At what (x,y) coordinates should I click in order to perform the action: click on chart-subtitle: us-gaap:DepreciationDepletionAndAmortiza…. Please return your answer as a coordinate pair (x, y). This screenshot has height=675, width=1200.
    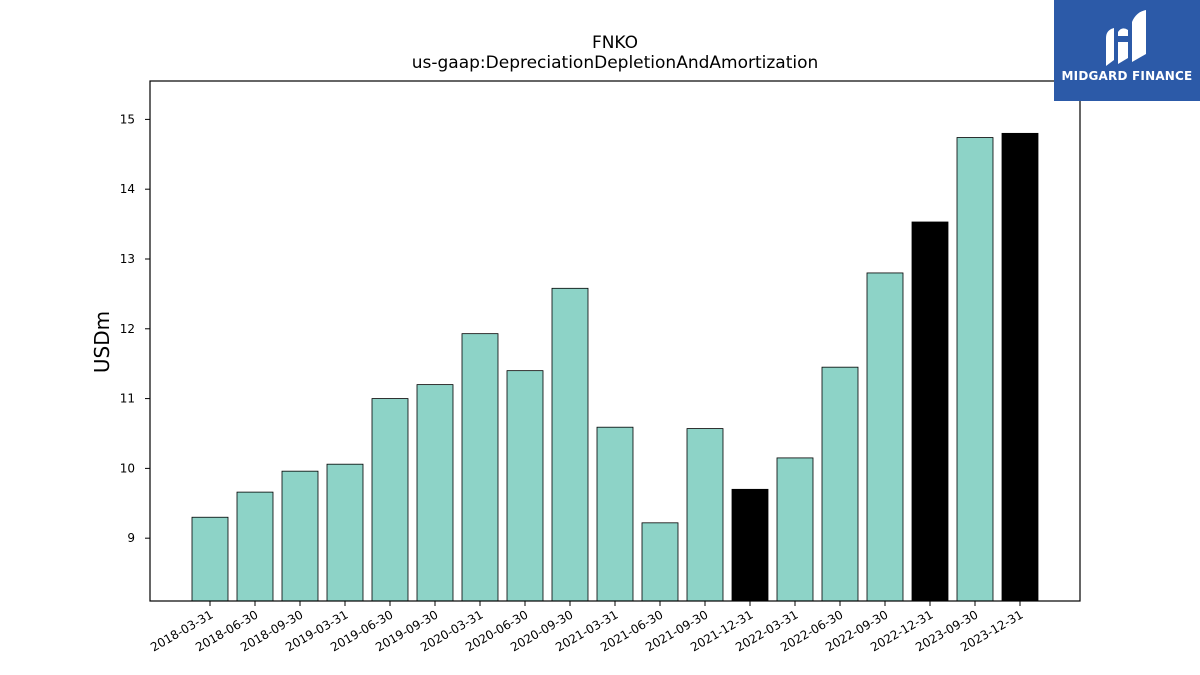
    Looking at the image, I should click on (615, 63).